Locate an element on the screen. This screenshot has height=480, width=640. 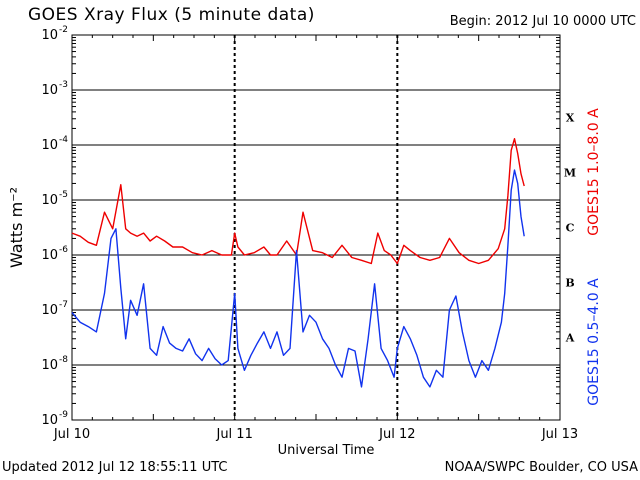
flare-class-label: B is located at coordinates (569, 283).